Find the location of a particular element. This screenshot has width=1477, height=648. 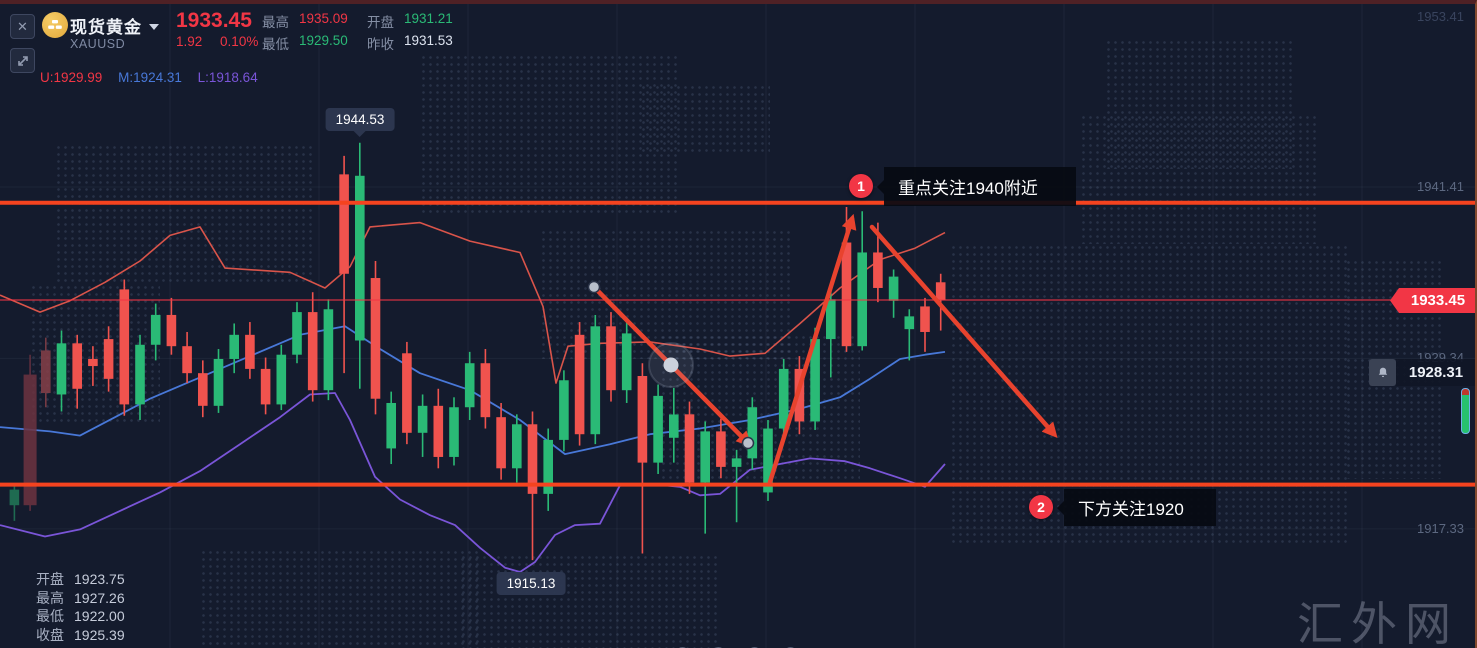

boll-mid-value: M:1924.31 is located at coordinates (150, 77).